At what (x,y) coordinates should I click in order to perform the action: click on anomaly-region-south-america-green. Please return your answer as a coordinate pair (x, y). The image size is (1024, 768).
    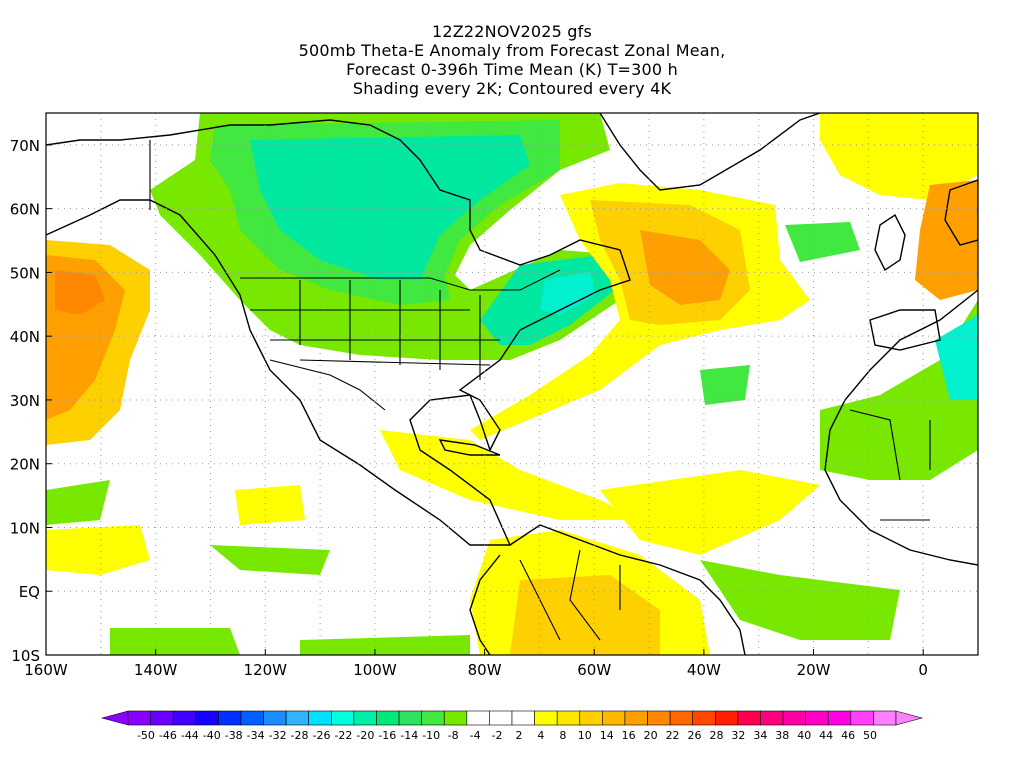
    Looking at the image, I should click on (385, 645).